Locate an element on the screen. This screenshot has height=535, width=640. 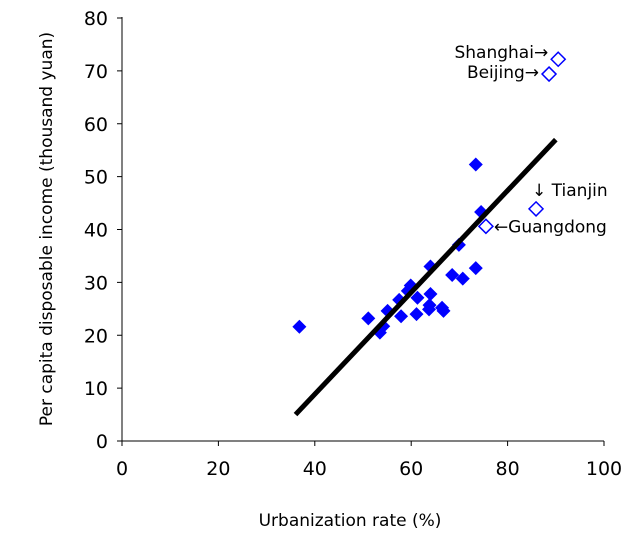
y-tick-label: 0 is located at coordinates (102, 442).